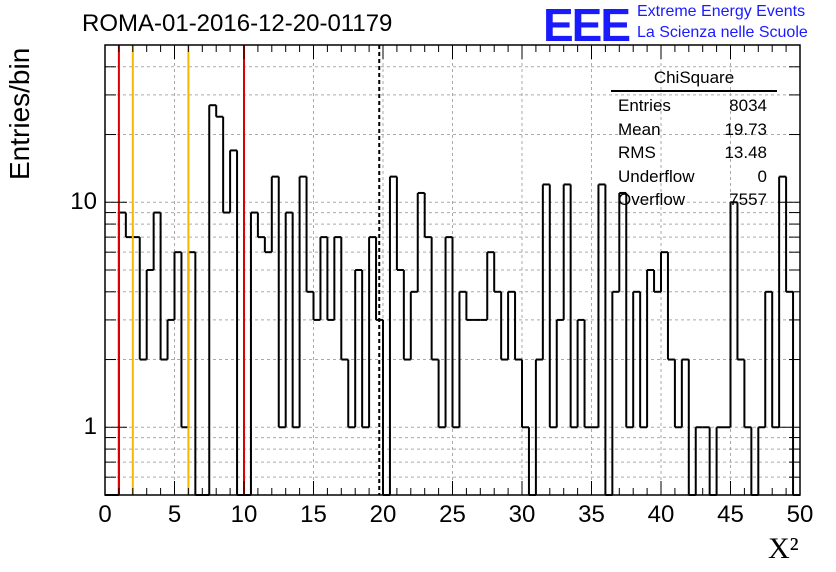 This screenshot has height=572, width=836. I want to click on stats-label: Mean, so click(639, 129).